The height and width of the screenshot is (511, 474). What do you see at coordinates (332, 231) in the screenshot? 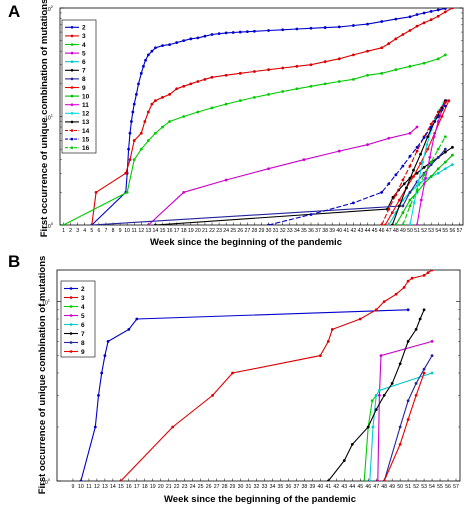
I see `x-tick-label: 39` at bounding box center [332, 231].